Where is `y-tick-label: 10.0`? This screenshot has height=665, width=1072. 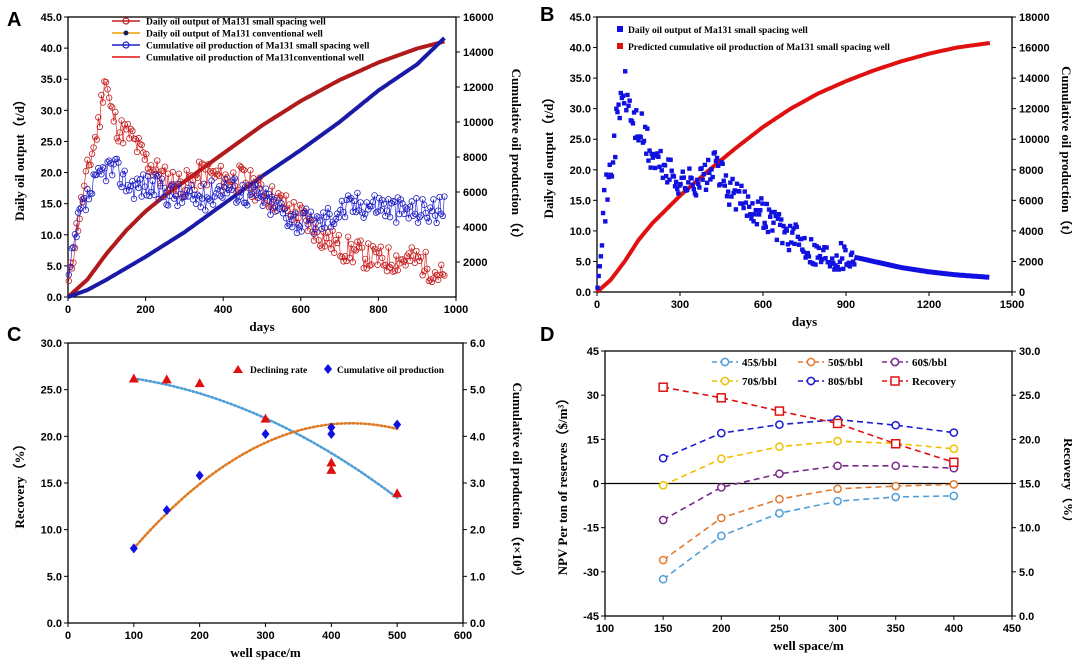
y-tick-label: 10.0 is located at coordinates (51, 236).